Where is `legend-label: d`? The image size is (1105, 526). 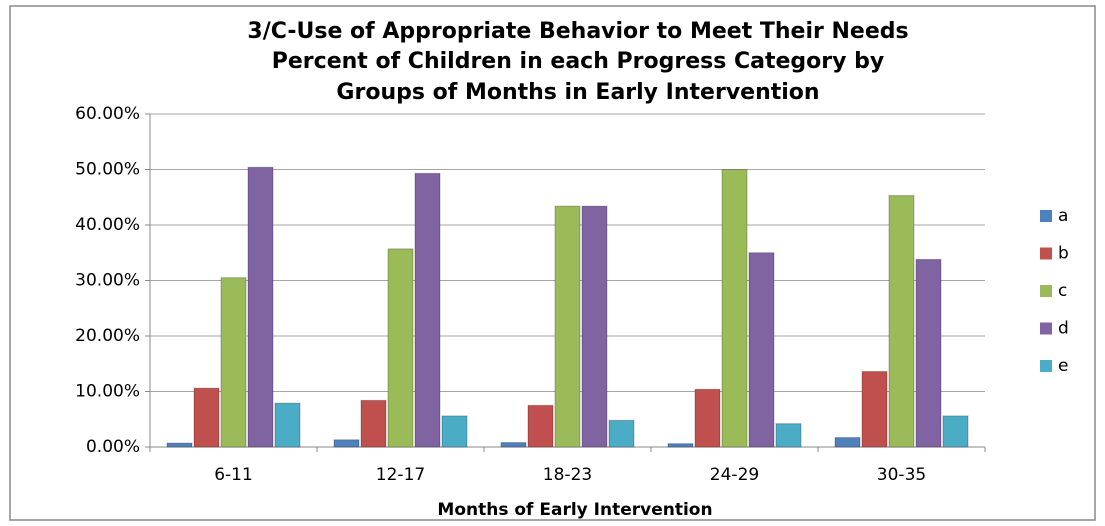 legend-label: d is located at coordinates (1063, 329).